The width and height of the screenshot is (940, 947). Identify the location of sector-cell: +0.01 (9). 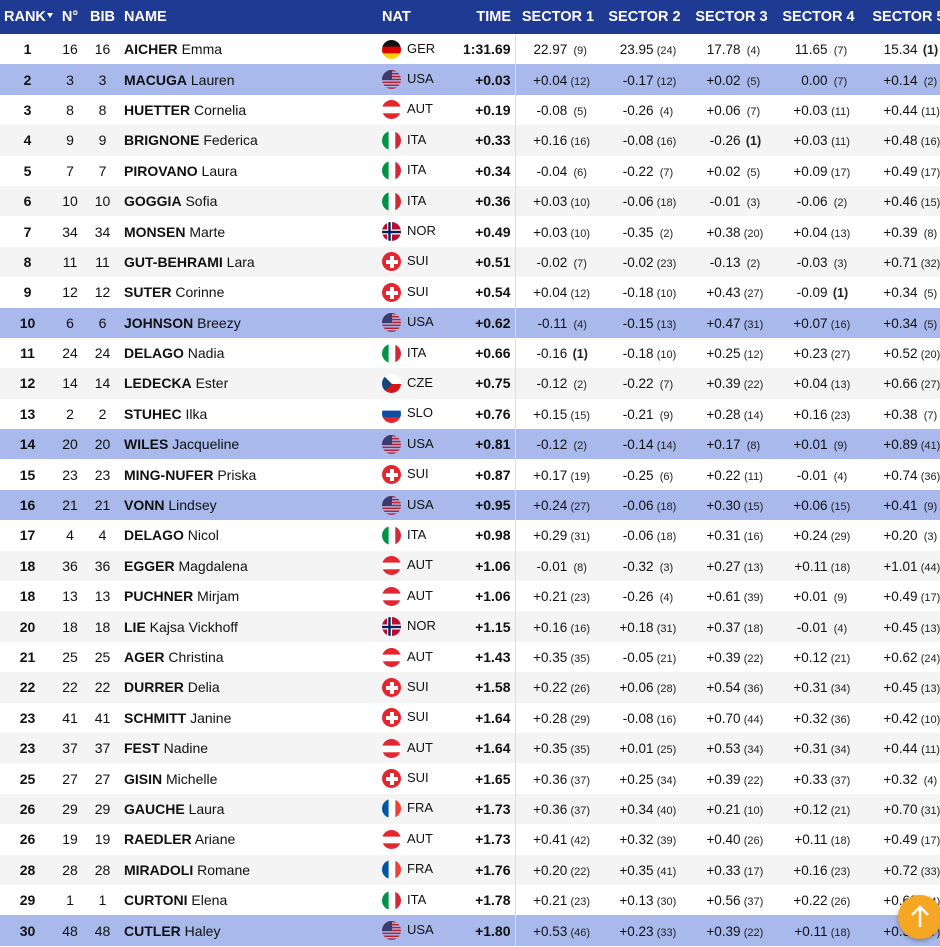
(818, 596).